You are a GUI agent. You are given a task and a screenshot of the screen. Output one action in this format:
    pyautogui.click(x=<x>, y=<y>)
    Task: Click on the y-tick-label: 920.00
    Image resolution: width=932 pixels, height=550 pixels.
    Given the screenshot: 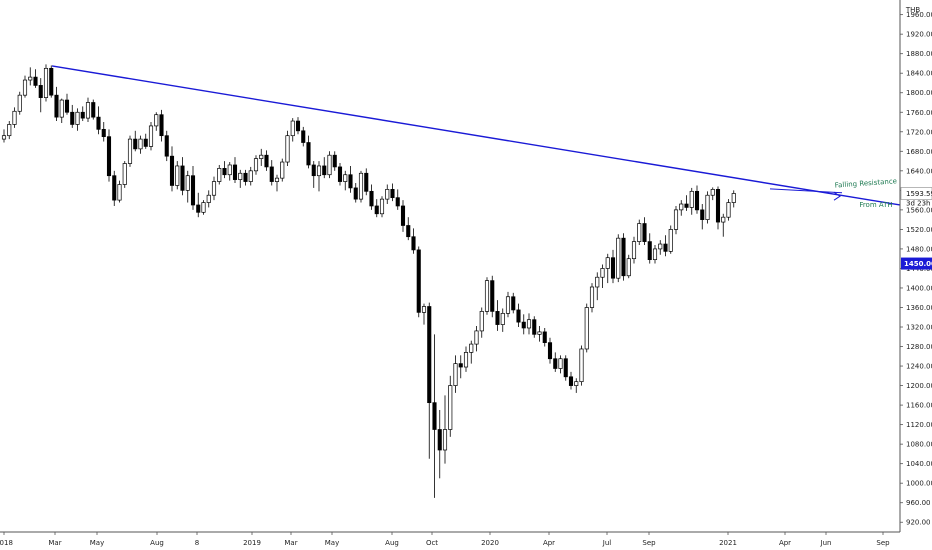 What is the action you would take?
    pyautogui.click(x=918, y=523)
    